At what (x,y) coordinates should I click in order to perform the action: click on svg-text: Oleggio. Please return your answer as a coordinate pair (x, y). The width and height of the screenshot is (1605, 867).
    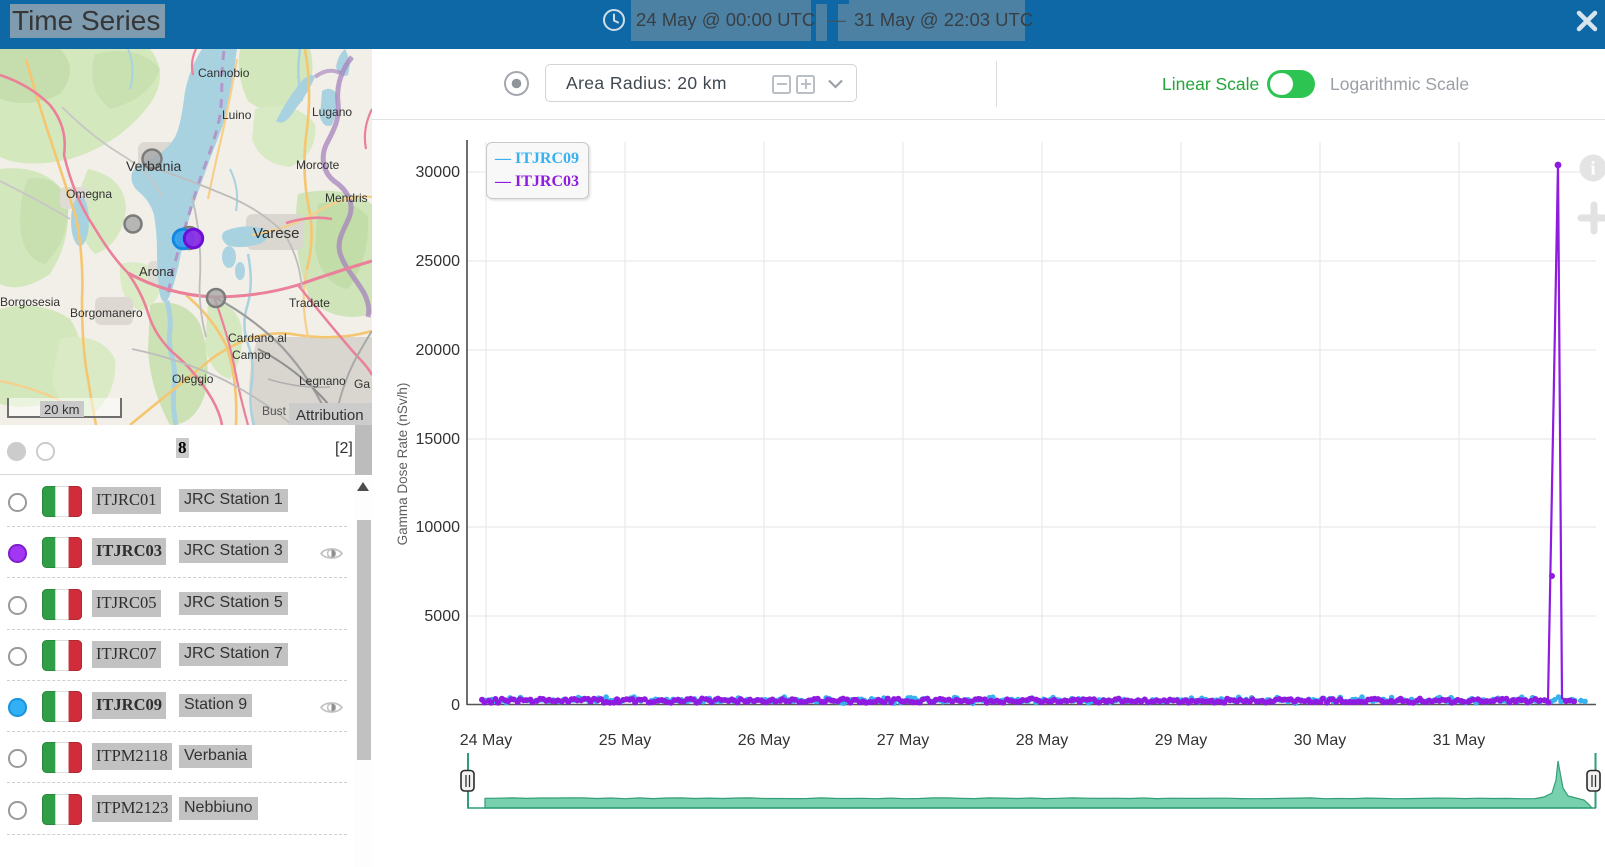
    Looking at the image, I should click on (193, 379).